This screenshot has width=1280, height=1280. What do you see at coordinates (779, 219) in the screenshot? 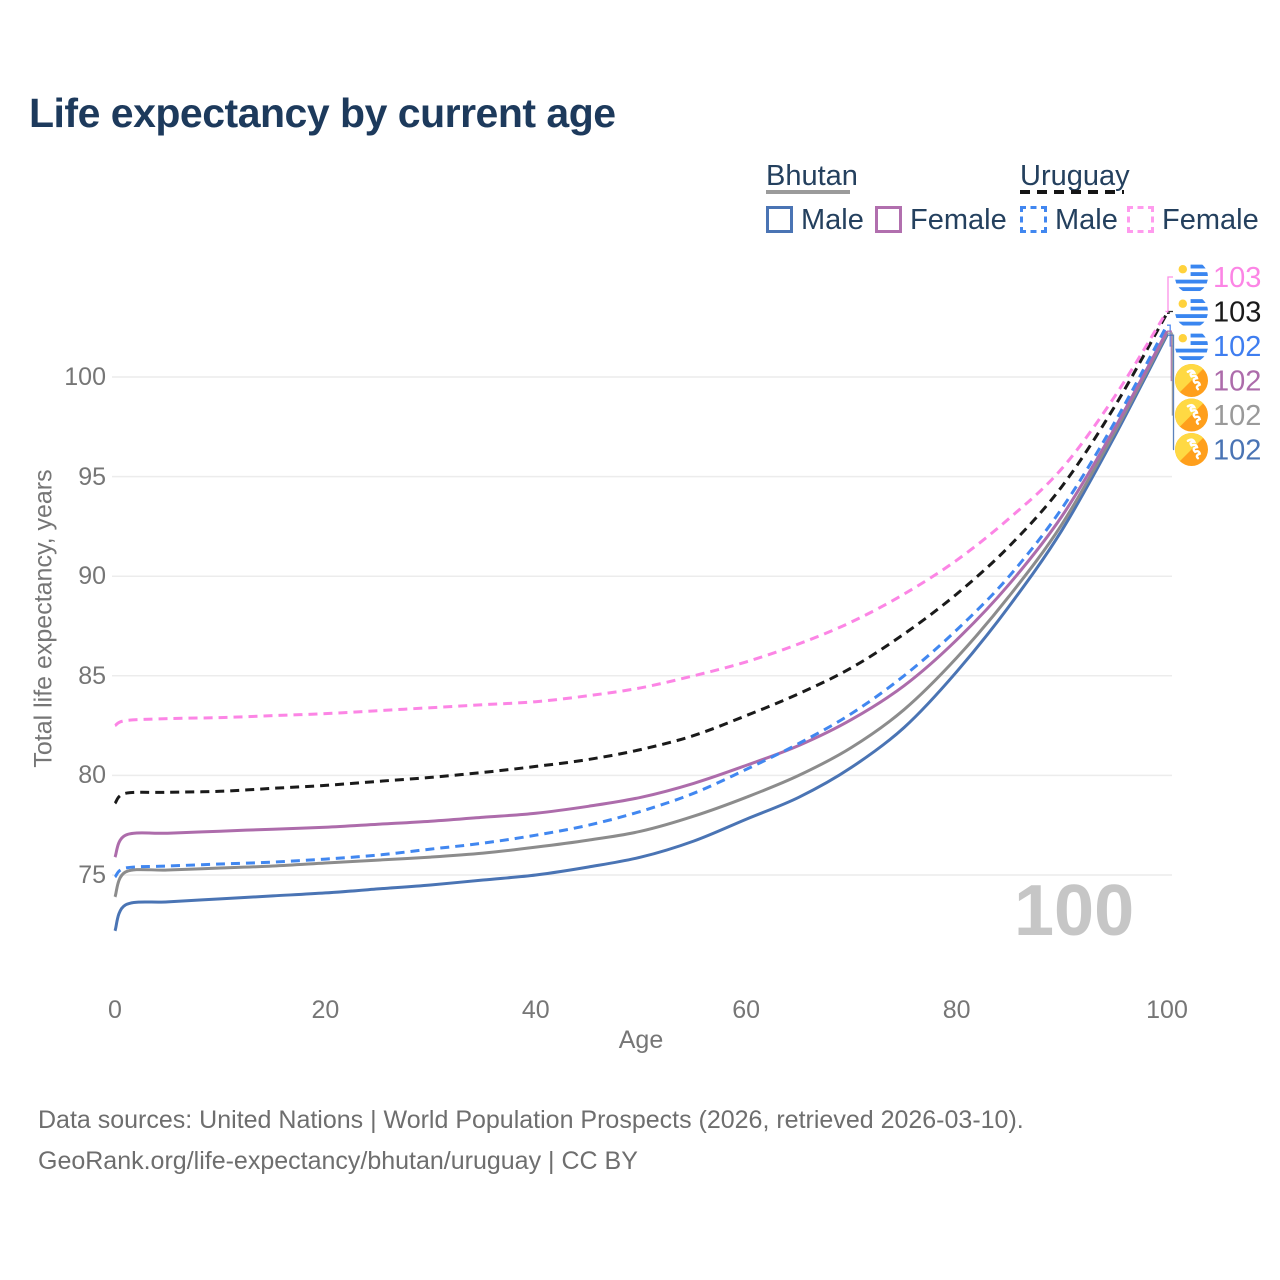
I see `legend-checkbox-bhutan-male` at bounding box center [779, 219].